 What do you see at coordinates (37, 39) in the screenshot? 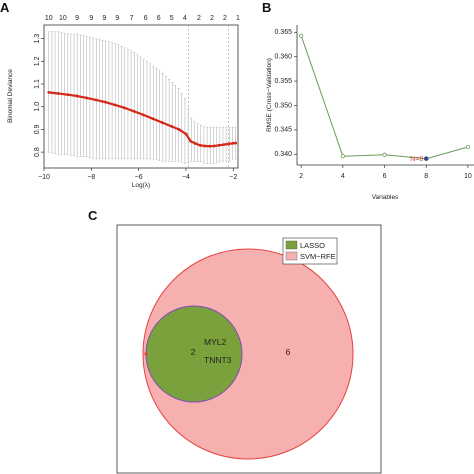
I see `panel-a-ytick-label: 1.3` at bounding box center [37, 39].